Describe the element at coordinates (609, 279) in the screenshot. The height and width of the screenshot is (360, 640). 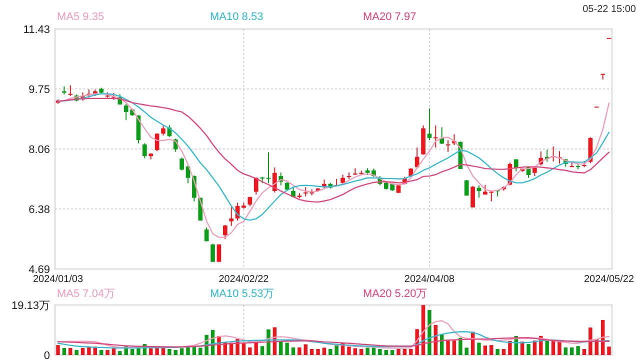
I see `x-tick-label: 2024/05/22` at that location.